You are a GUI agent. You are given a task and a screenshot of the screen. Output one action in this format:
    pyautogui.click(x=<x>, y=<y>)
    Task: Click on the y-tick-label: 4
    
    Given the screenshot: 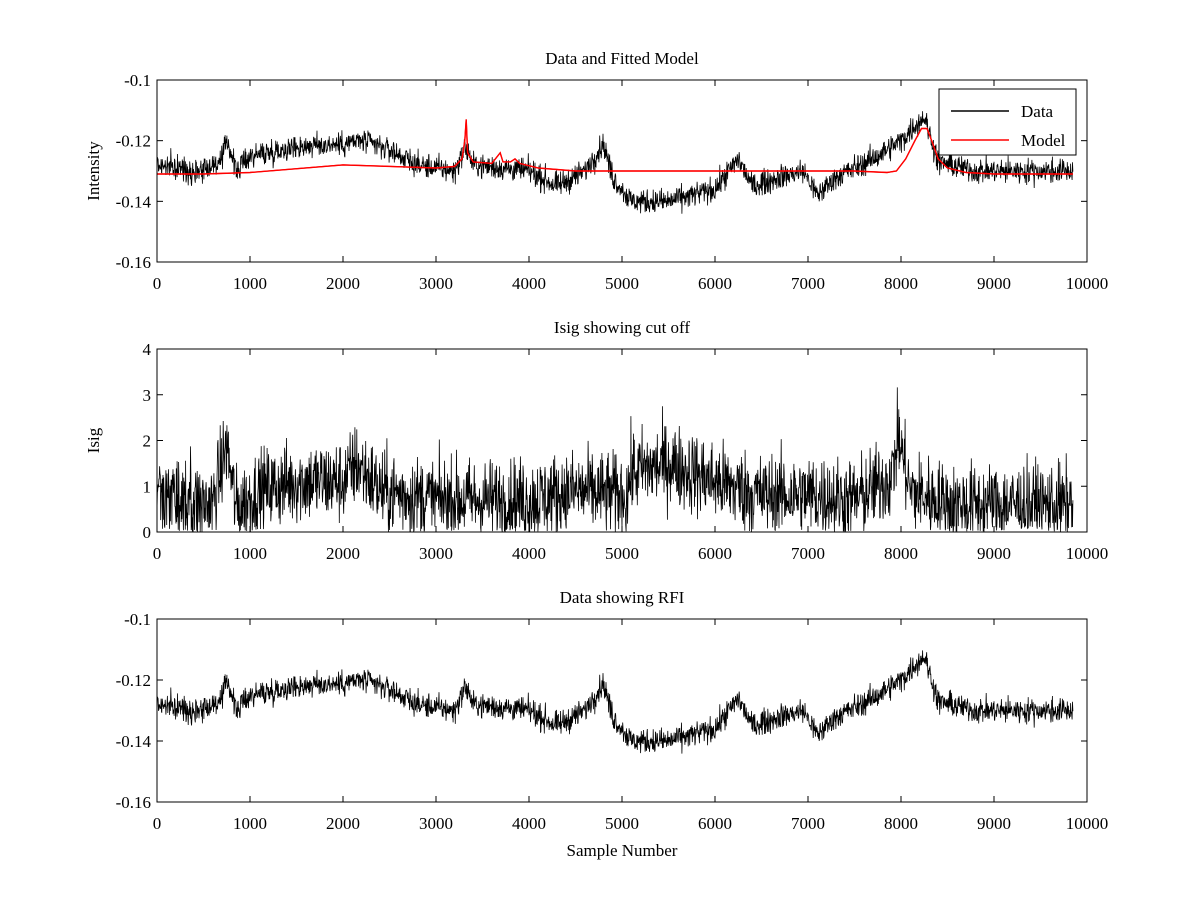 What is the action you would take?
    pyautogui.click(x=147, y=349)
    